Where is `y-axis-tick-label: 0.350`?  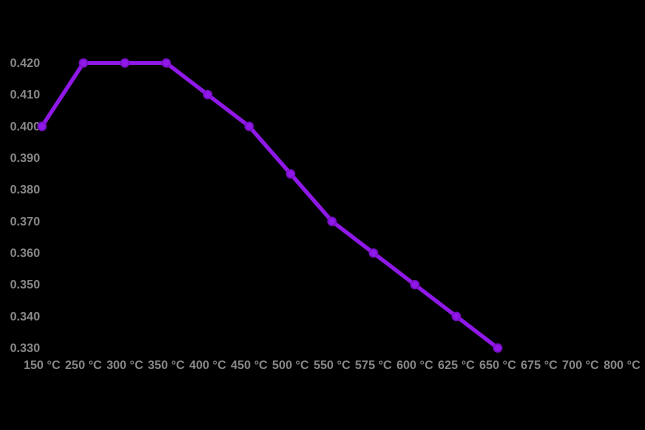
y-axis-tick-label: 0.350 is located at coordinates (25, 285).